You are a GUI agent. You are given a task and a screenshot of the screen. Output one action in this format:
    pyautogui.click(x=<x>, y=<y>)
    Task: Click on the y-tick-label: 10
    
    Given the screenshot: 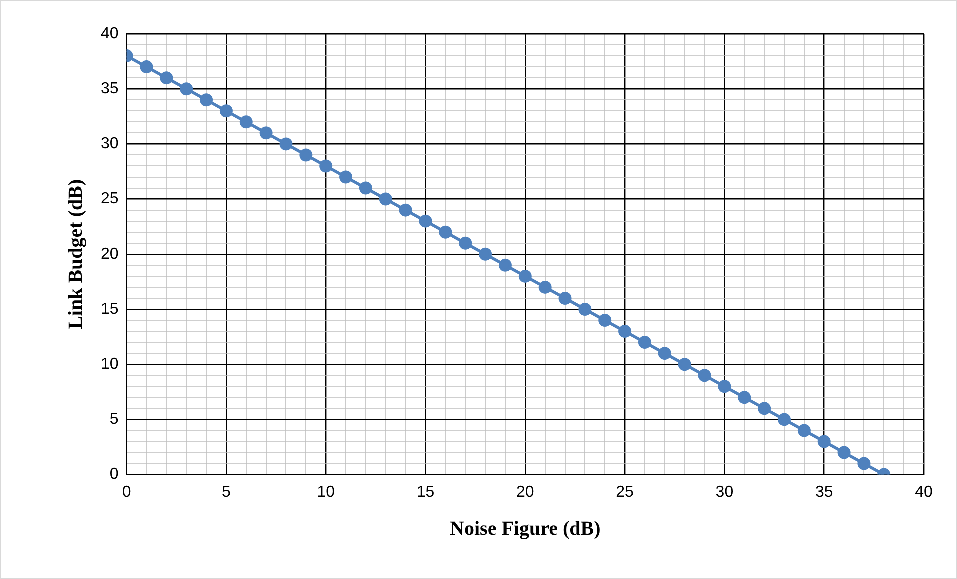 What is the action you would take?
    pyautogui.click(x=110, y=365)
    